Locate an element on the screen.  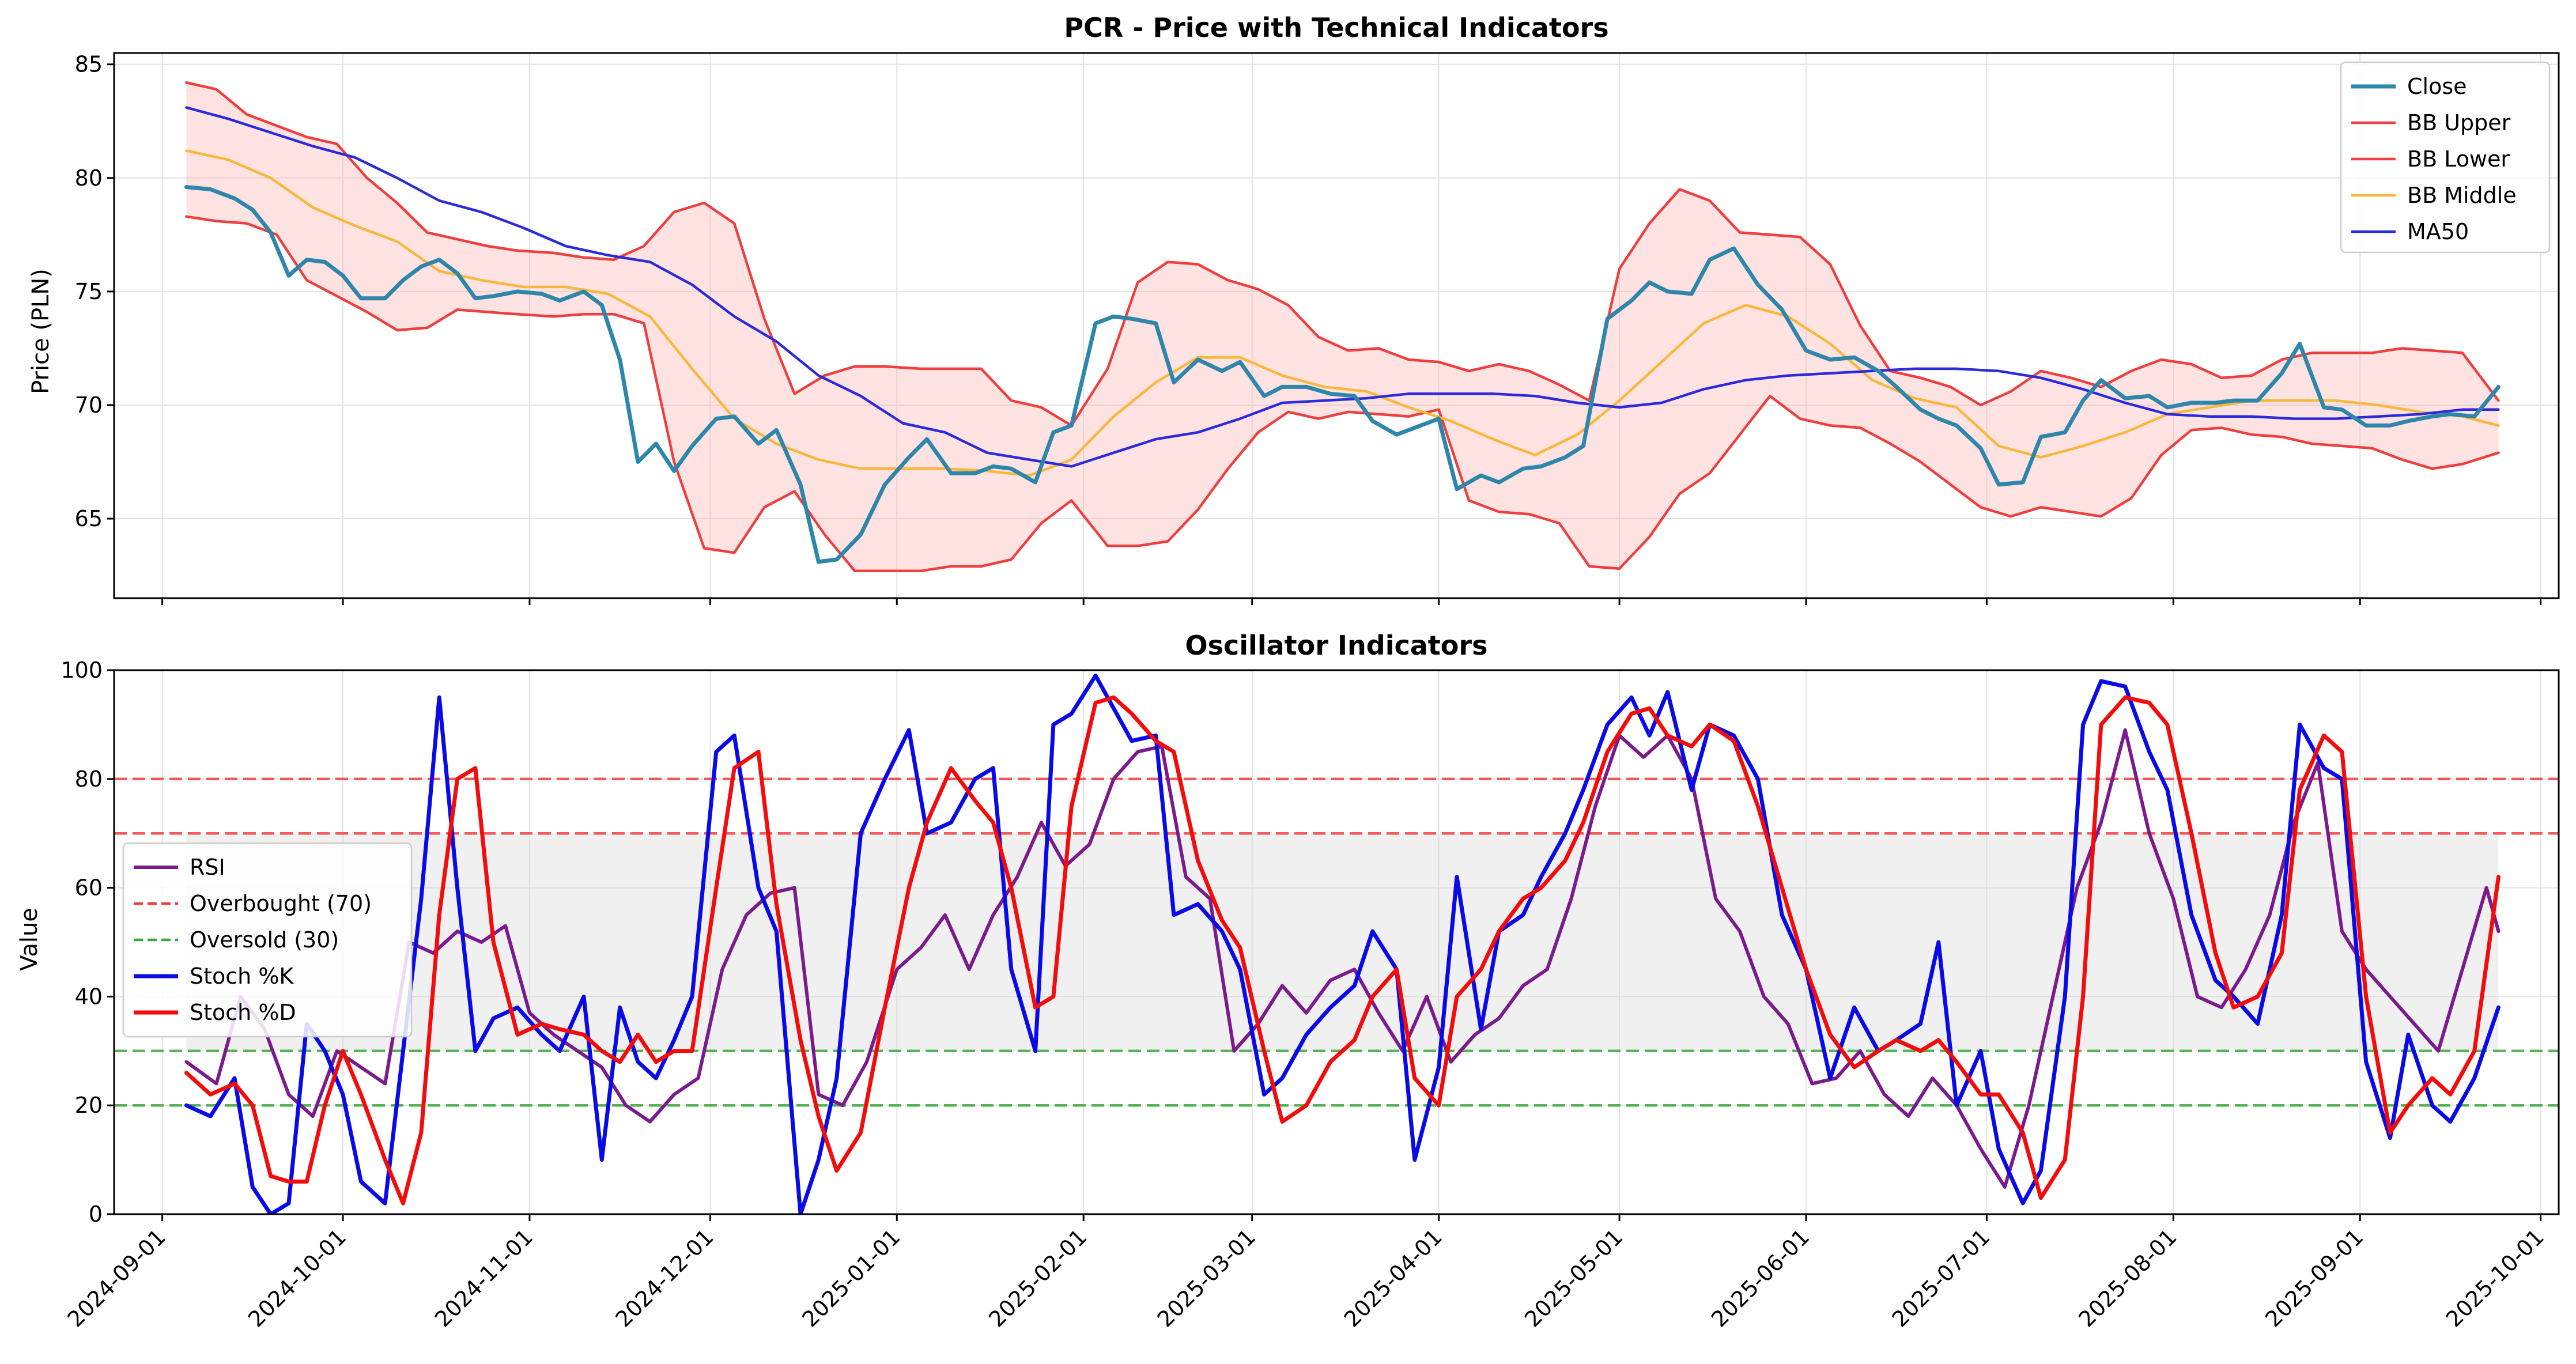
neutral-zone-band is located at coordinates (1342, 942).